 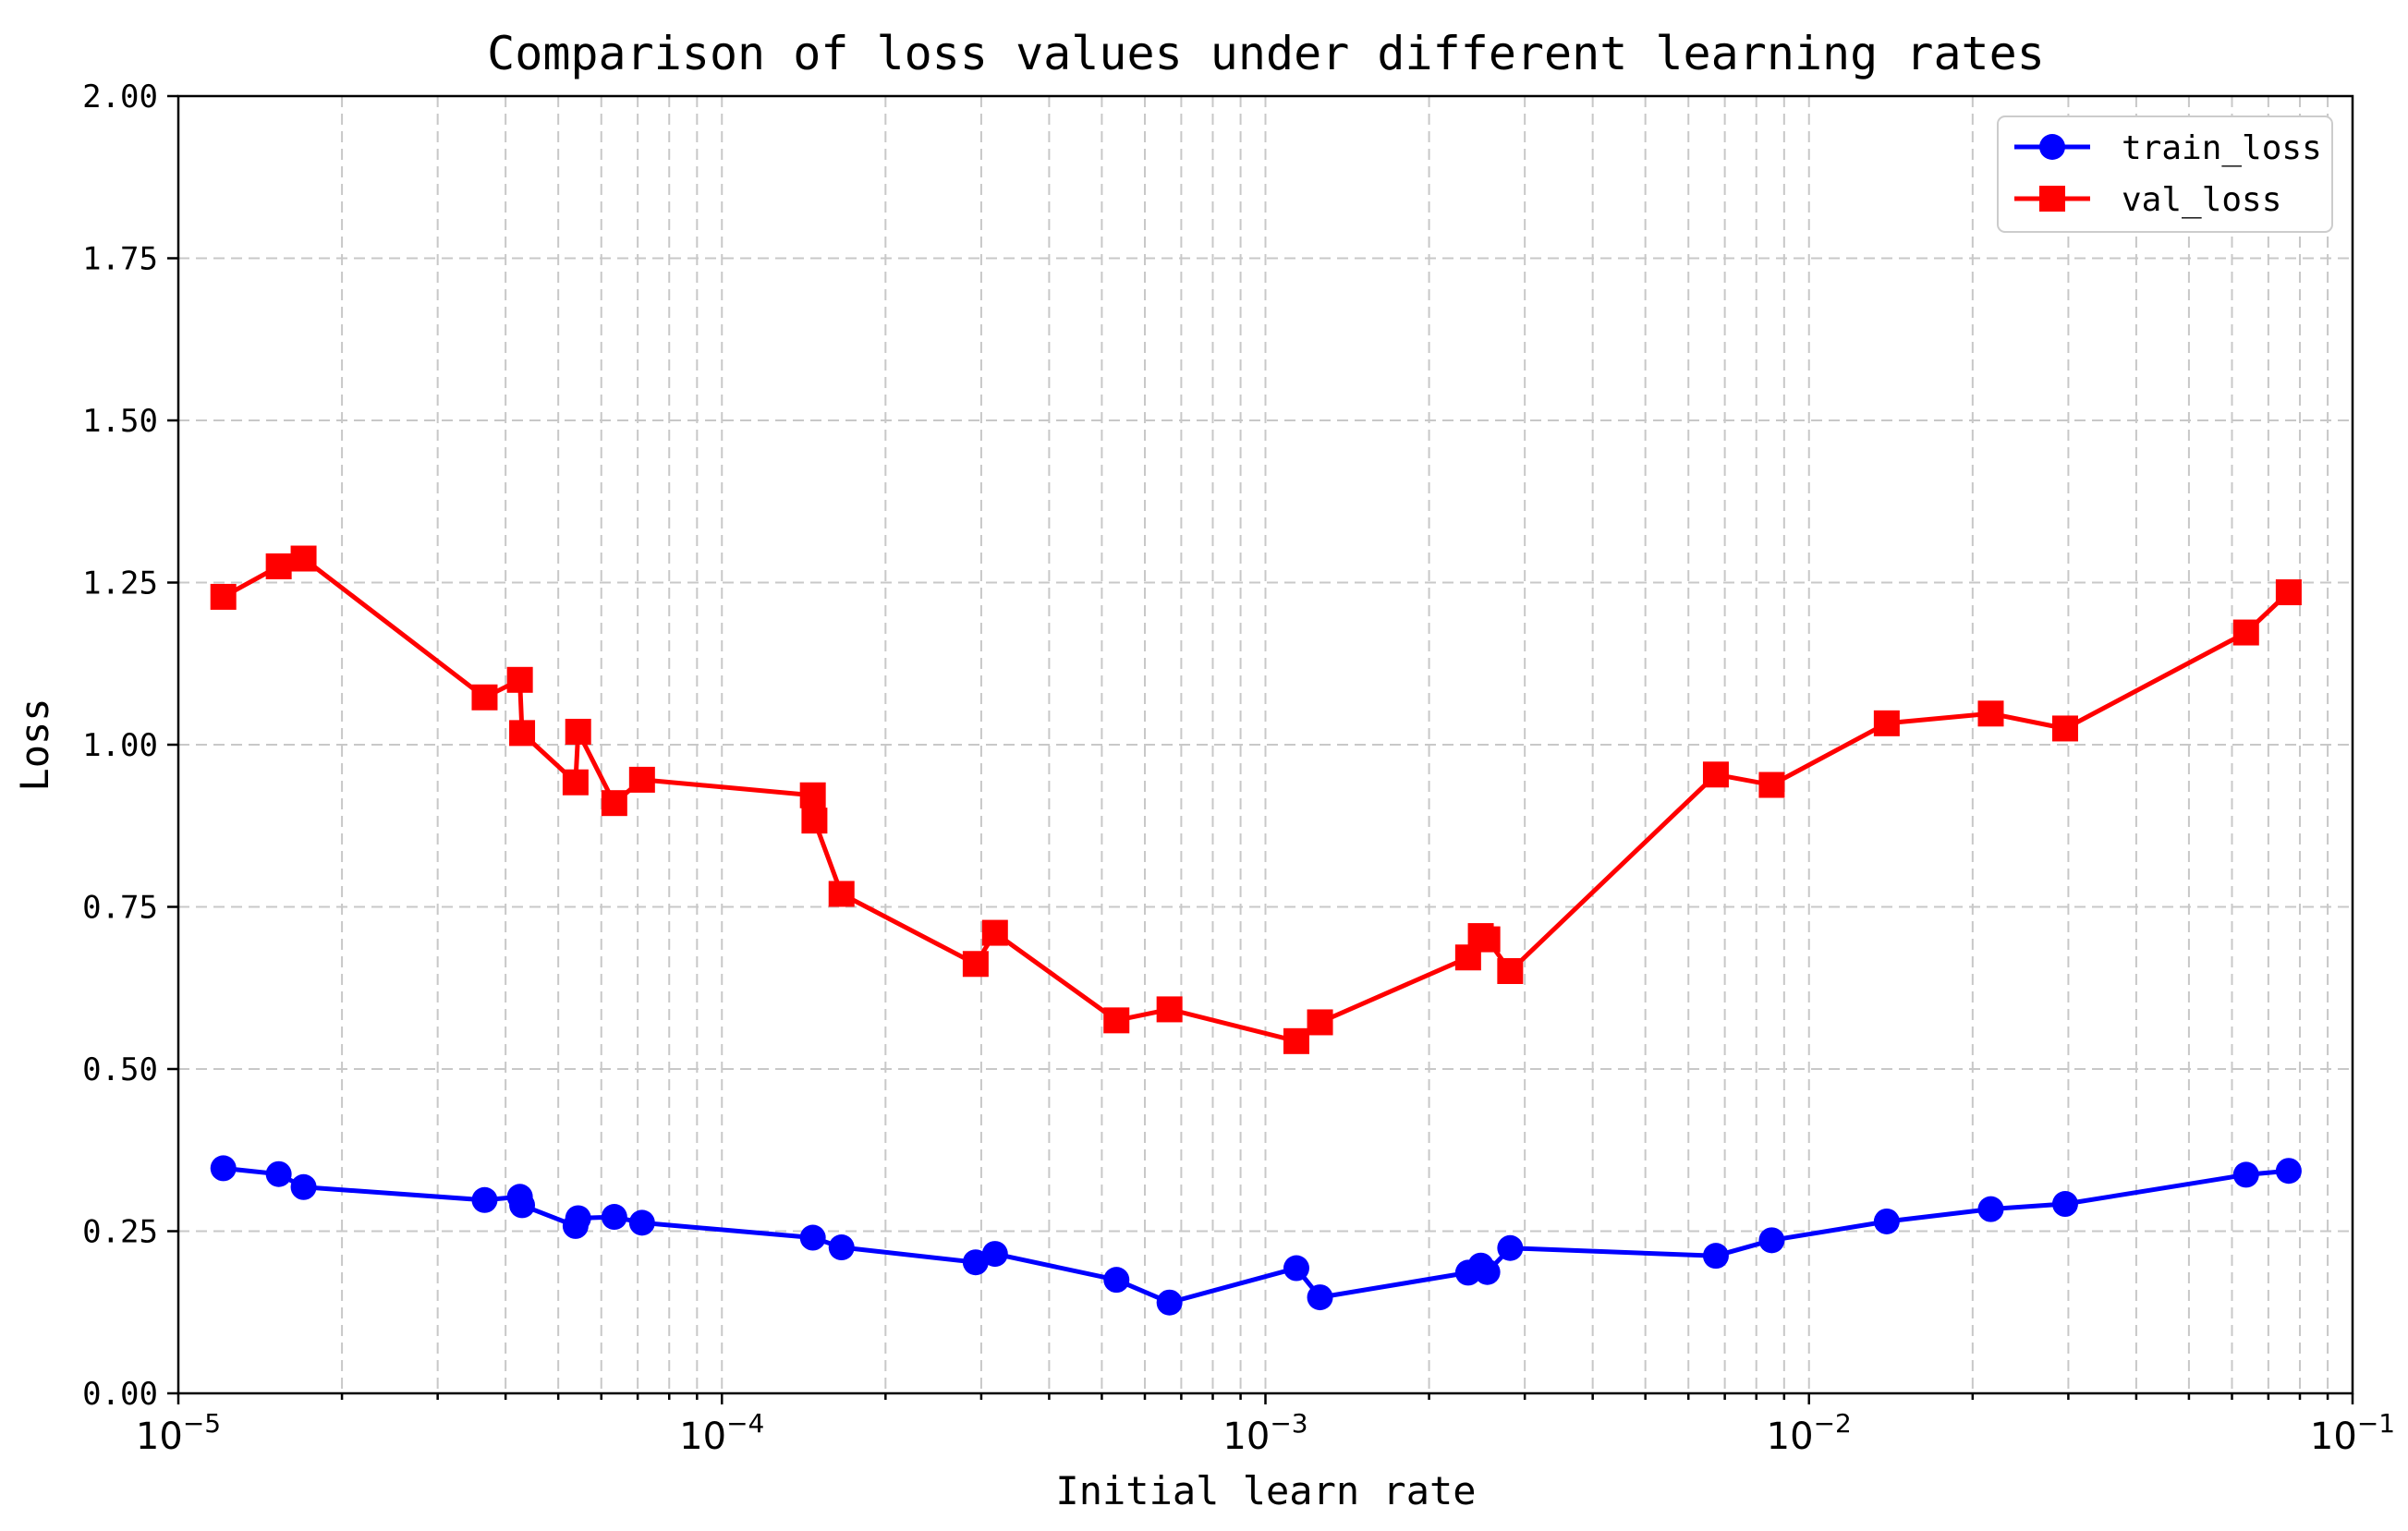 I want to click on y-axis-label: Loss, so click(x=34, y=744).